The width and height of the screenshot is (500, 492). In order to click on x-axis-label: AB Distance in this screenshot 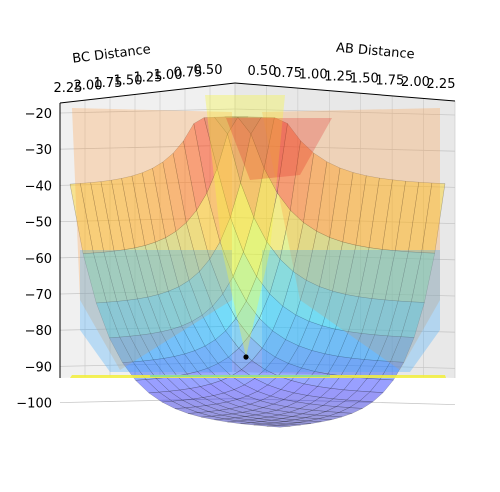, I will do `click(375, 52)`.